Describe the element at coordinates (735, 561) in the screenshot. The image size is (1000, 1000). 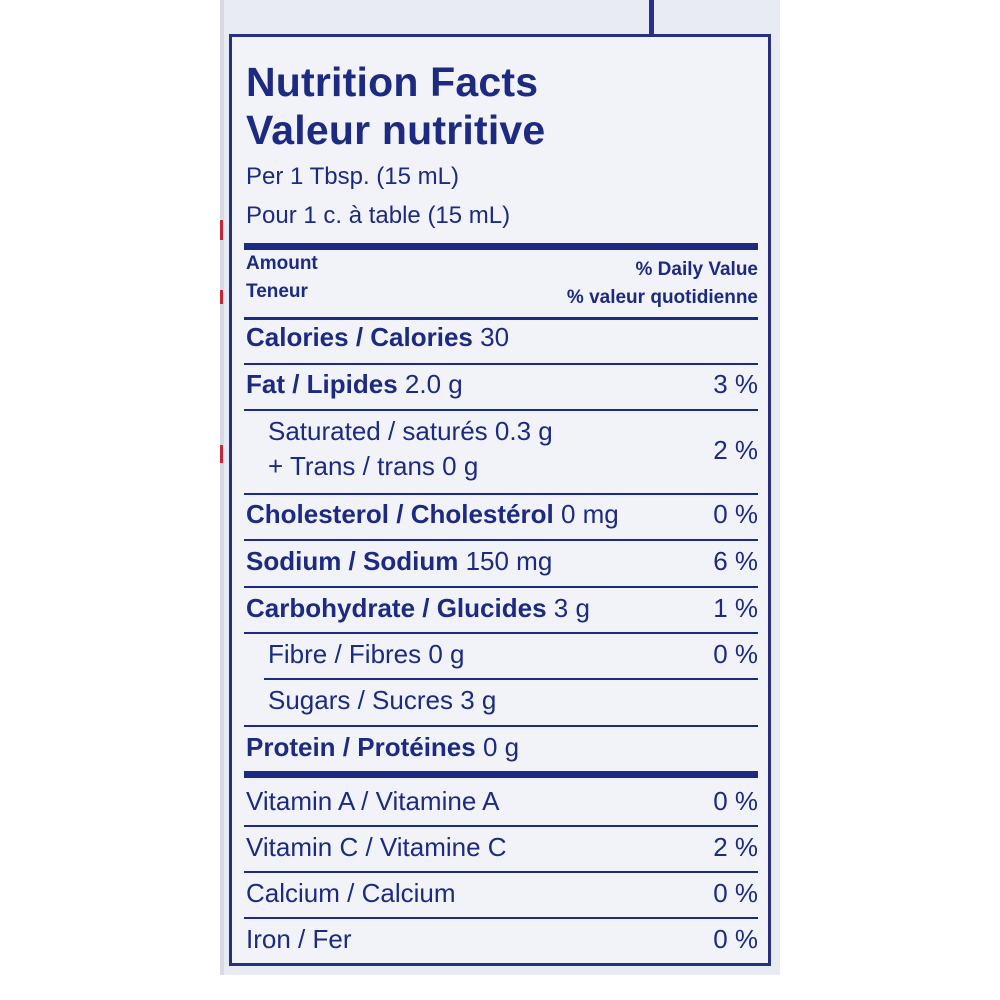
I see `sodium-daily-value: 6 %` at that location.